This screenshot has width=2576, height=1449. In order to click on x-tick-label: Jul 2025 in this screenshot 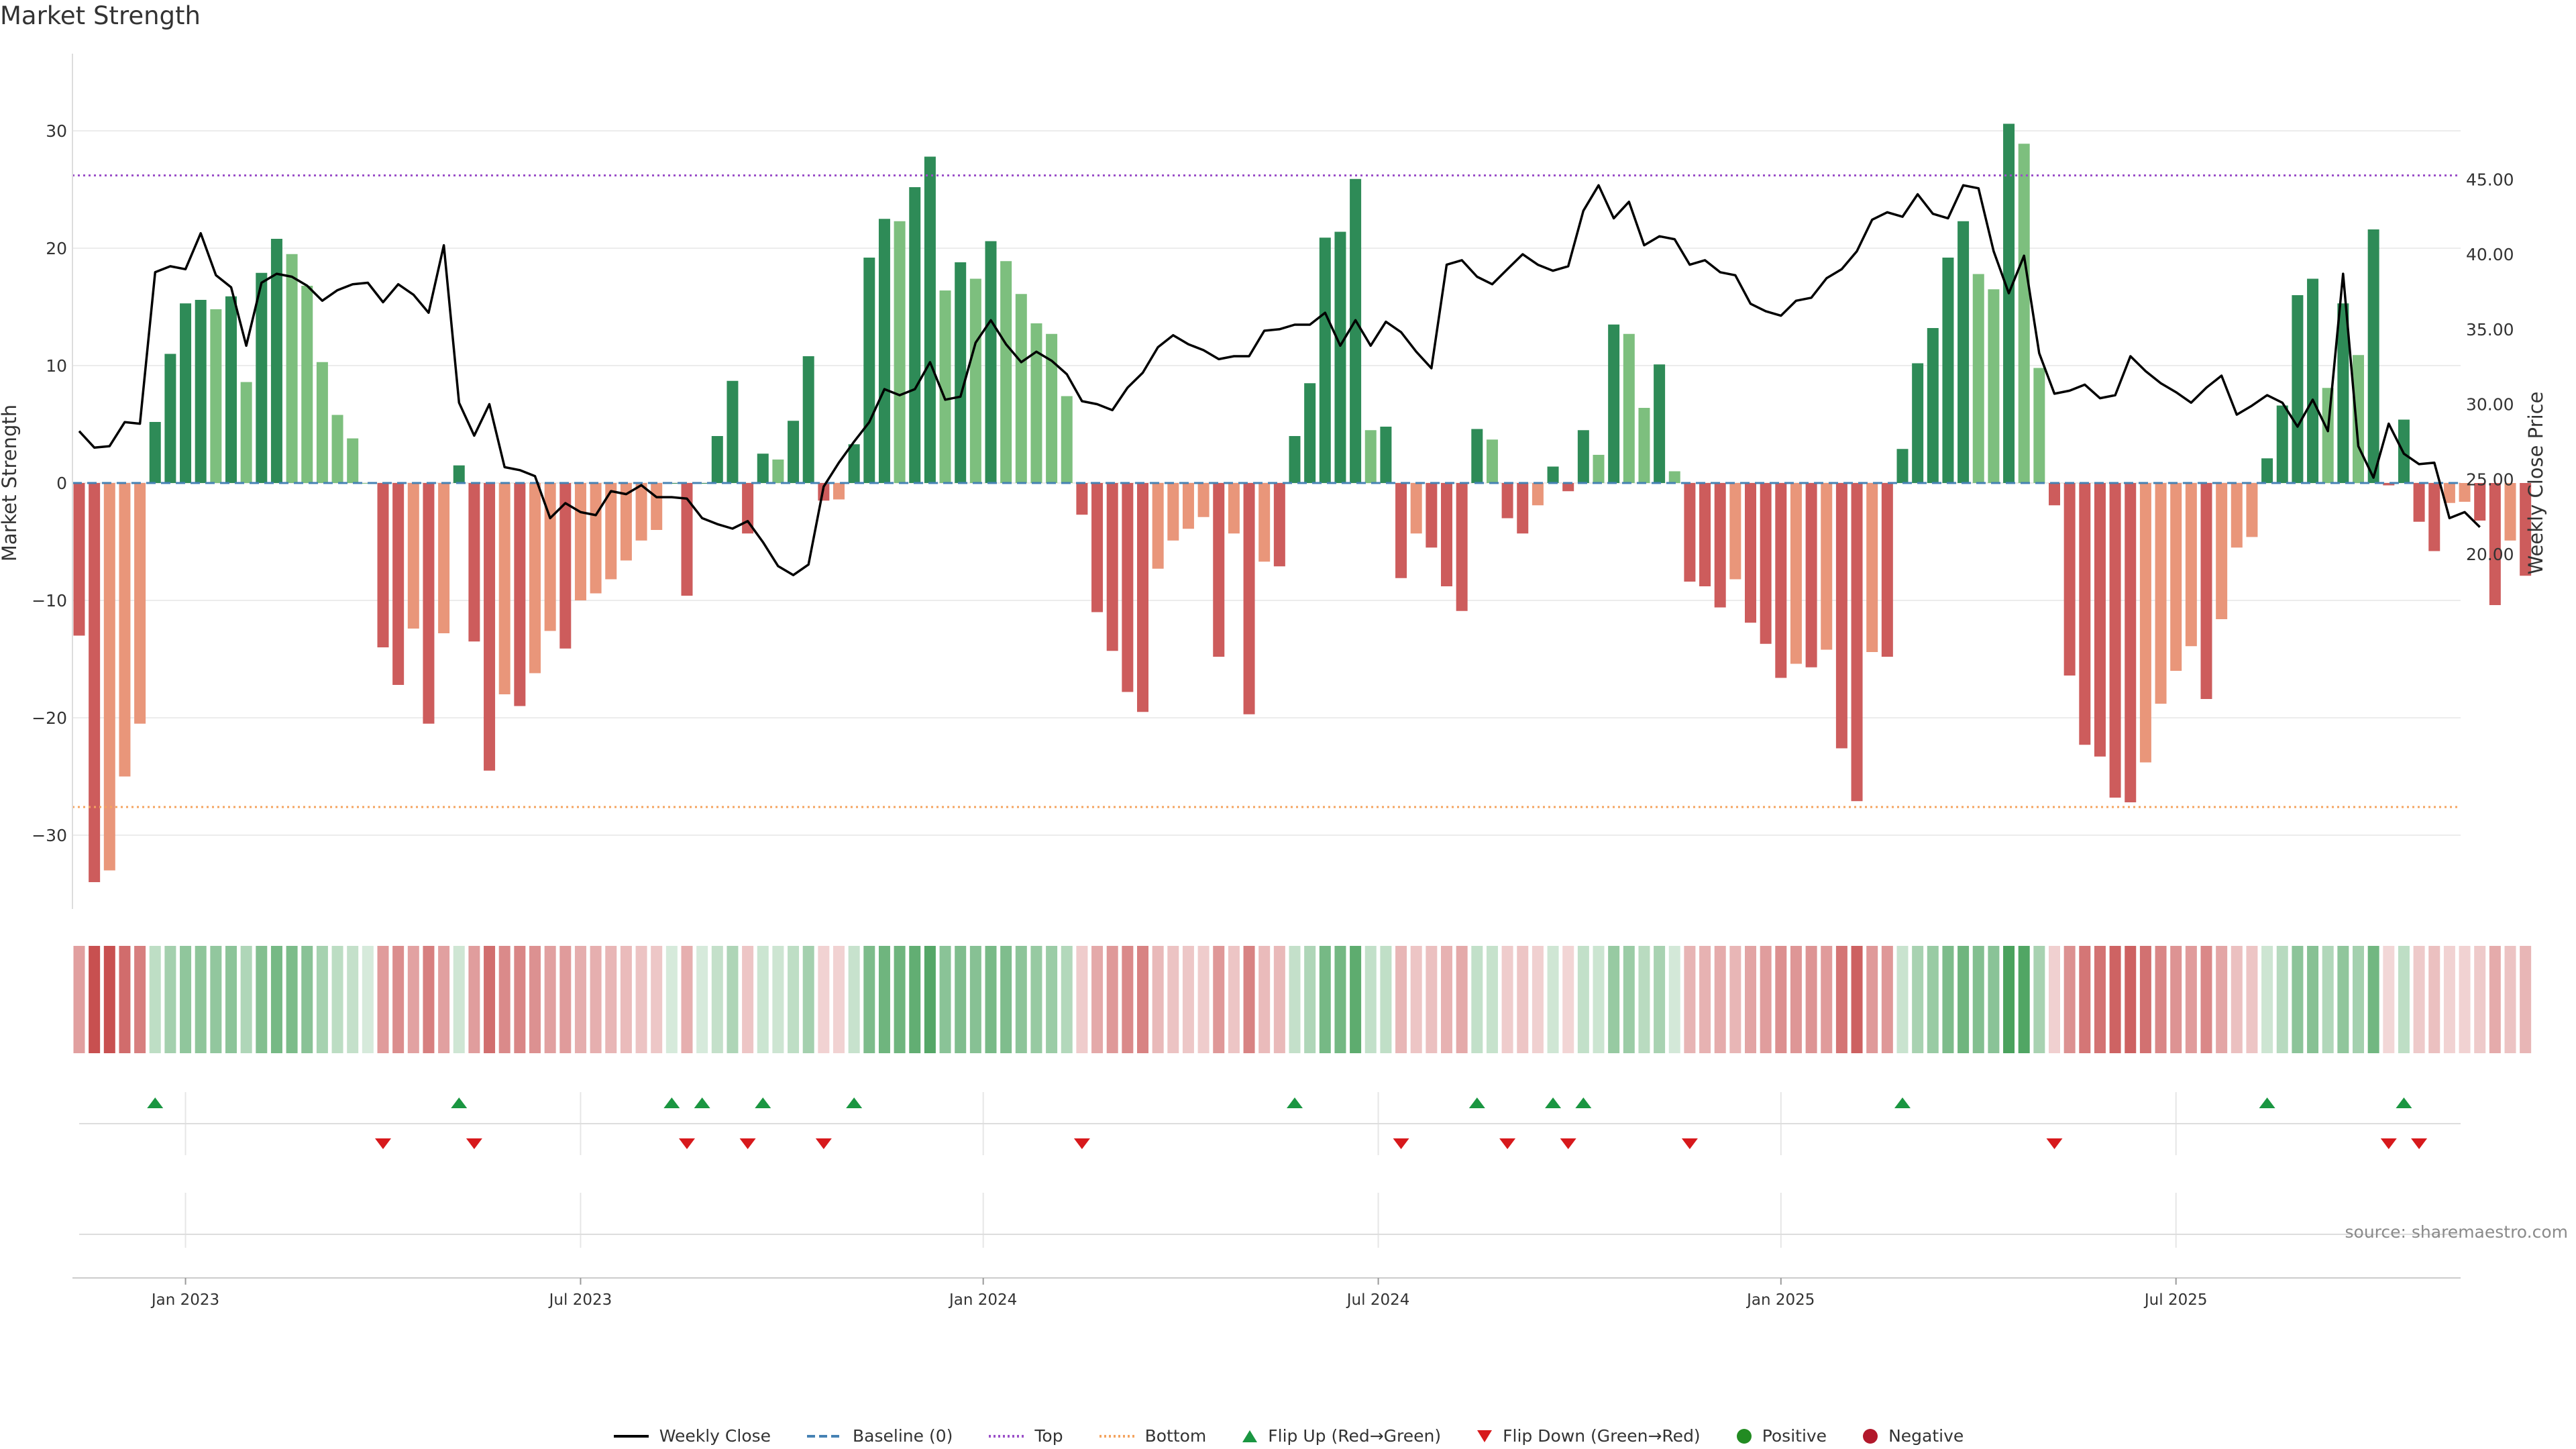, I will do `click(2175, 1300)`.